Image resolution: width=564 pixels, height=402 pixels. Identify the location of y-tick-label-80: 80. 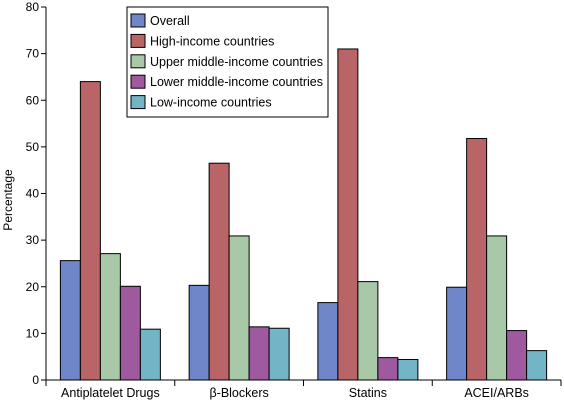
(33, 7).